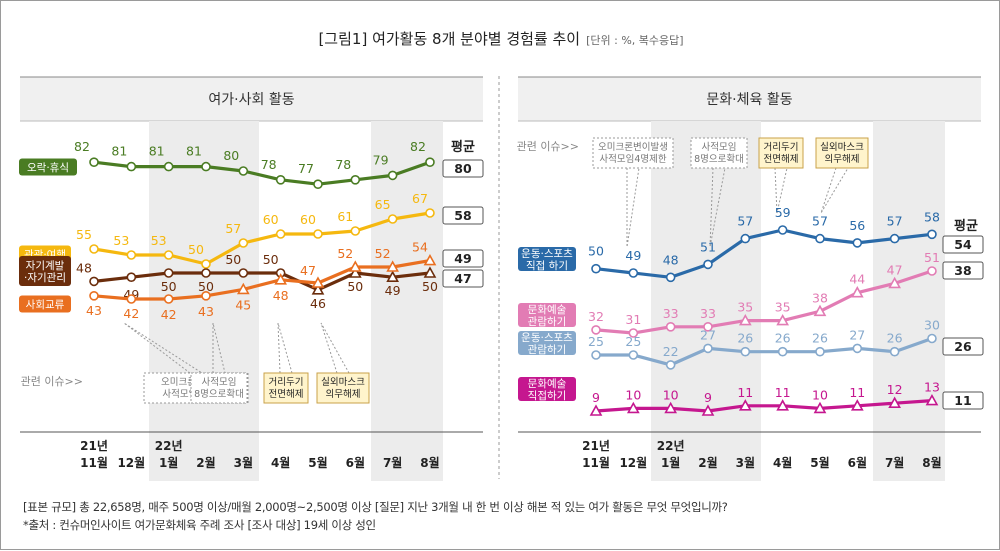 Image resolution: width=1000 pixels, height=551 pixels. Describe the element at coordinates (418, 146) in the screenshot. I see `data-label: 82` at that location.